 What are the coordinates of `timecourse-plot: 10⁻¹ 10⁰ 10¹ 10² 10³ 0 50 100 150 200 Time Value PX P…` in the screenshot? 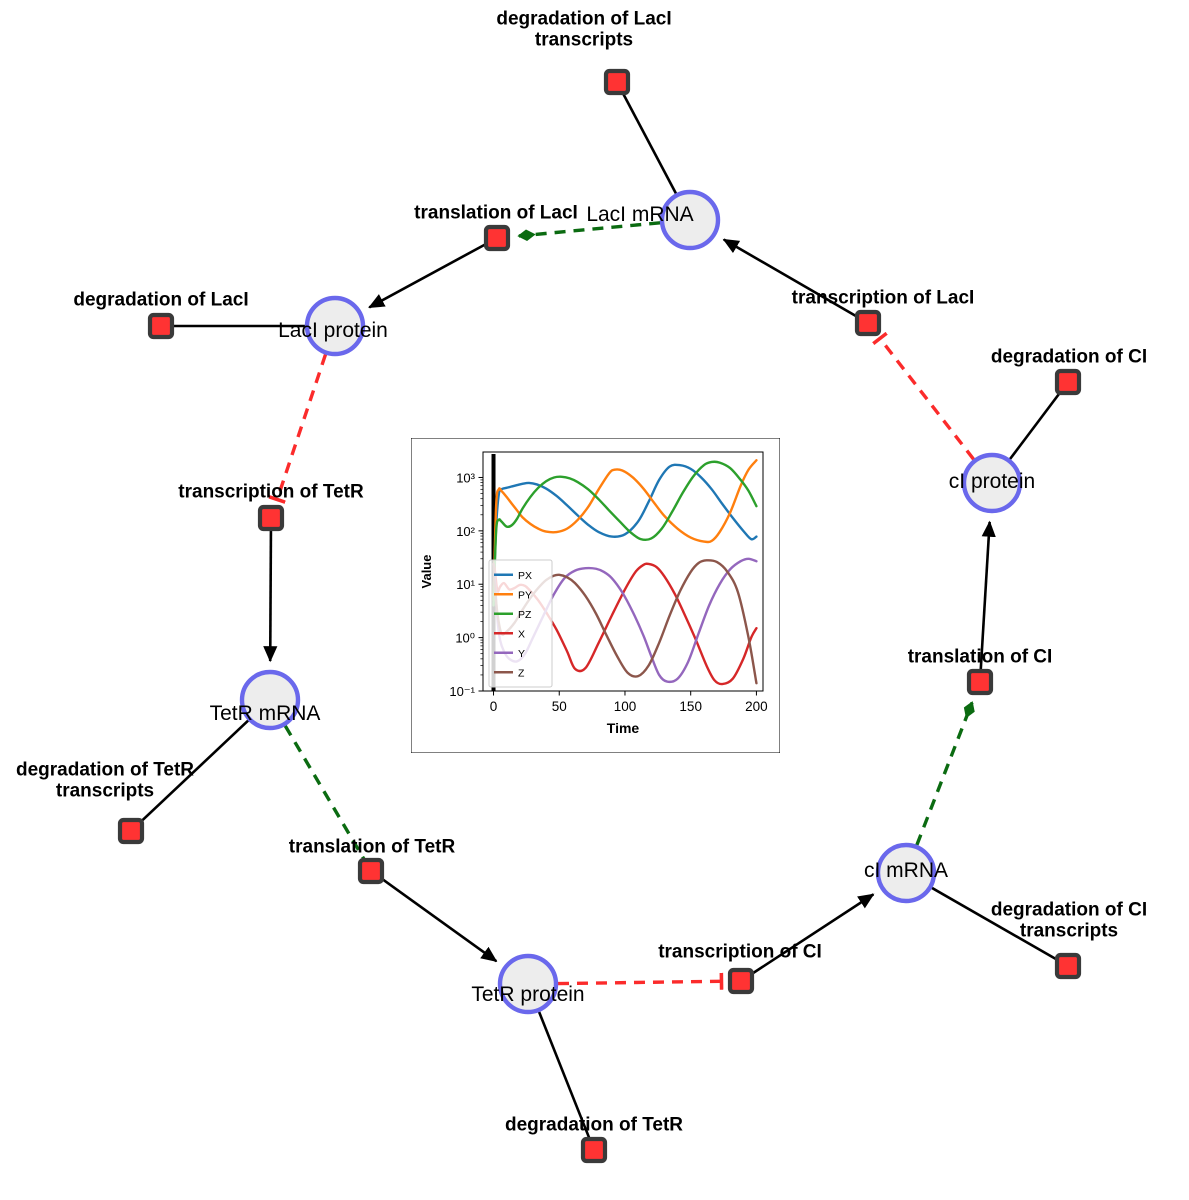 It's located at (595, 595).